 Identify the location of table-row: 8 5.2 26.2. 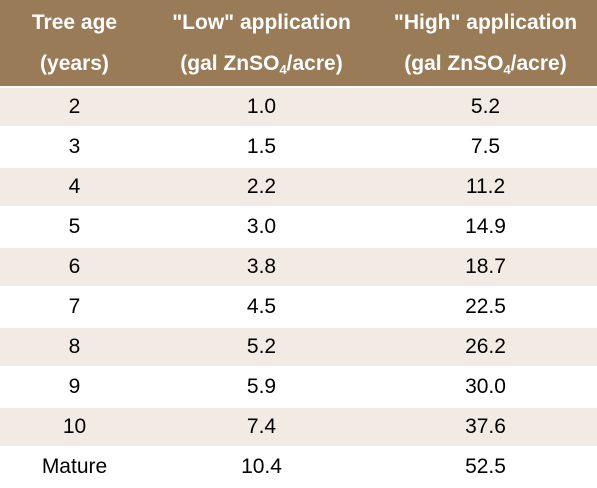
(298, 346).